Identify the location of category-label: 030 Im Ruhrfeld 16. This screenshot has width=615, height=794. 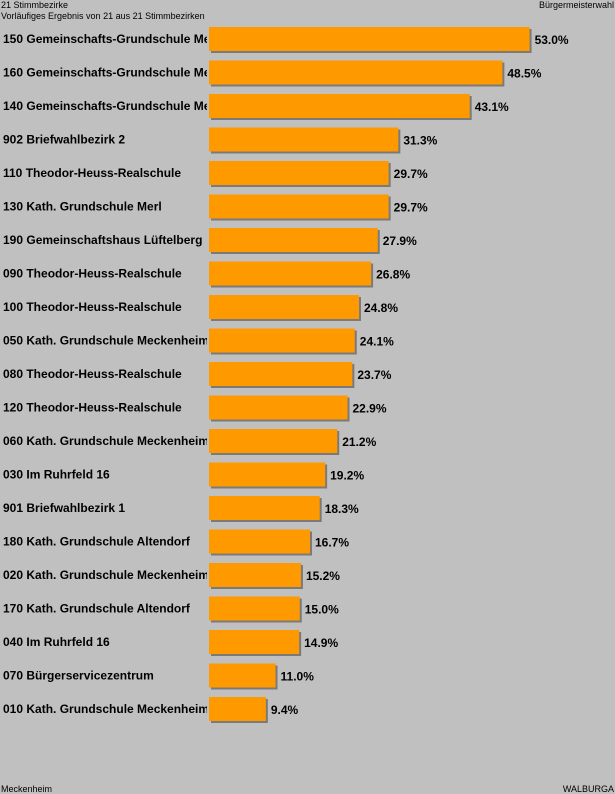
(56, 475).